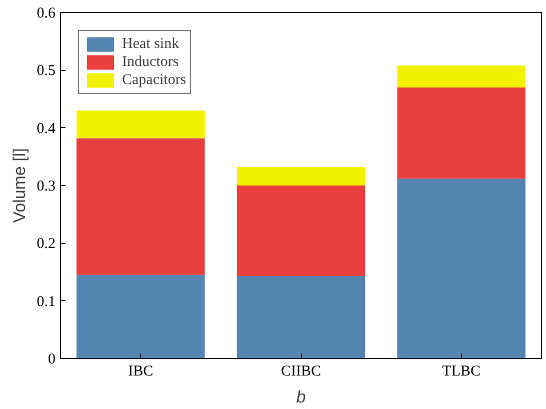  What do you see at coordinates (150, 62) in the screenshot?
I see `legend-label: Inductors` at bounding box center [150, 62].